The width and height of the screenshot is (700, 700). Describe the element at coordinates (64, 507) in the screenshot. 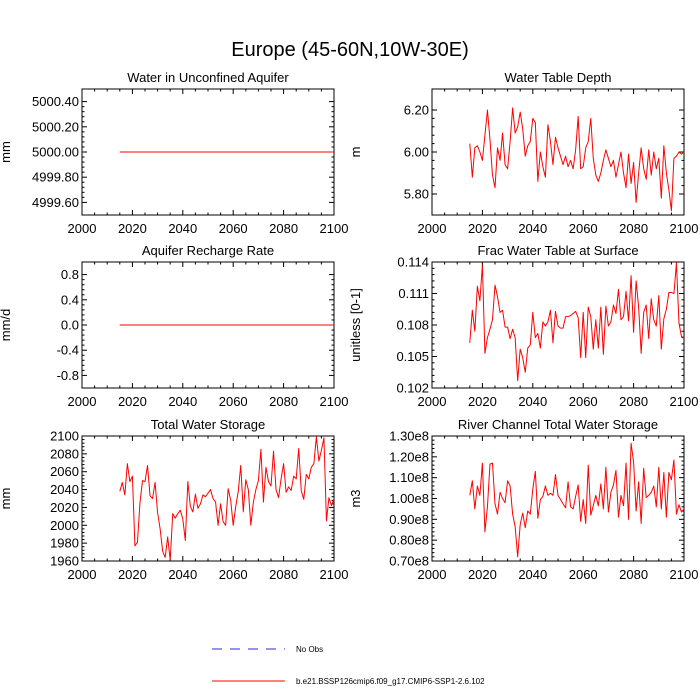

I see `y-tick-label: 2020` at that location.